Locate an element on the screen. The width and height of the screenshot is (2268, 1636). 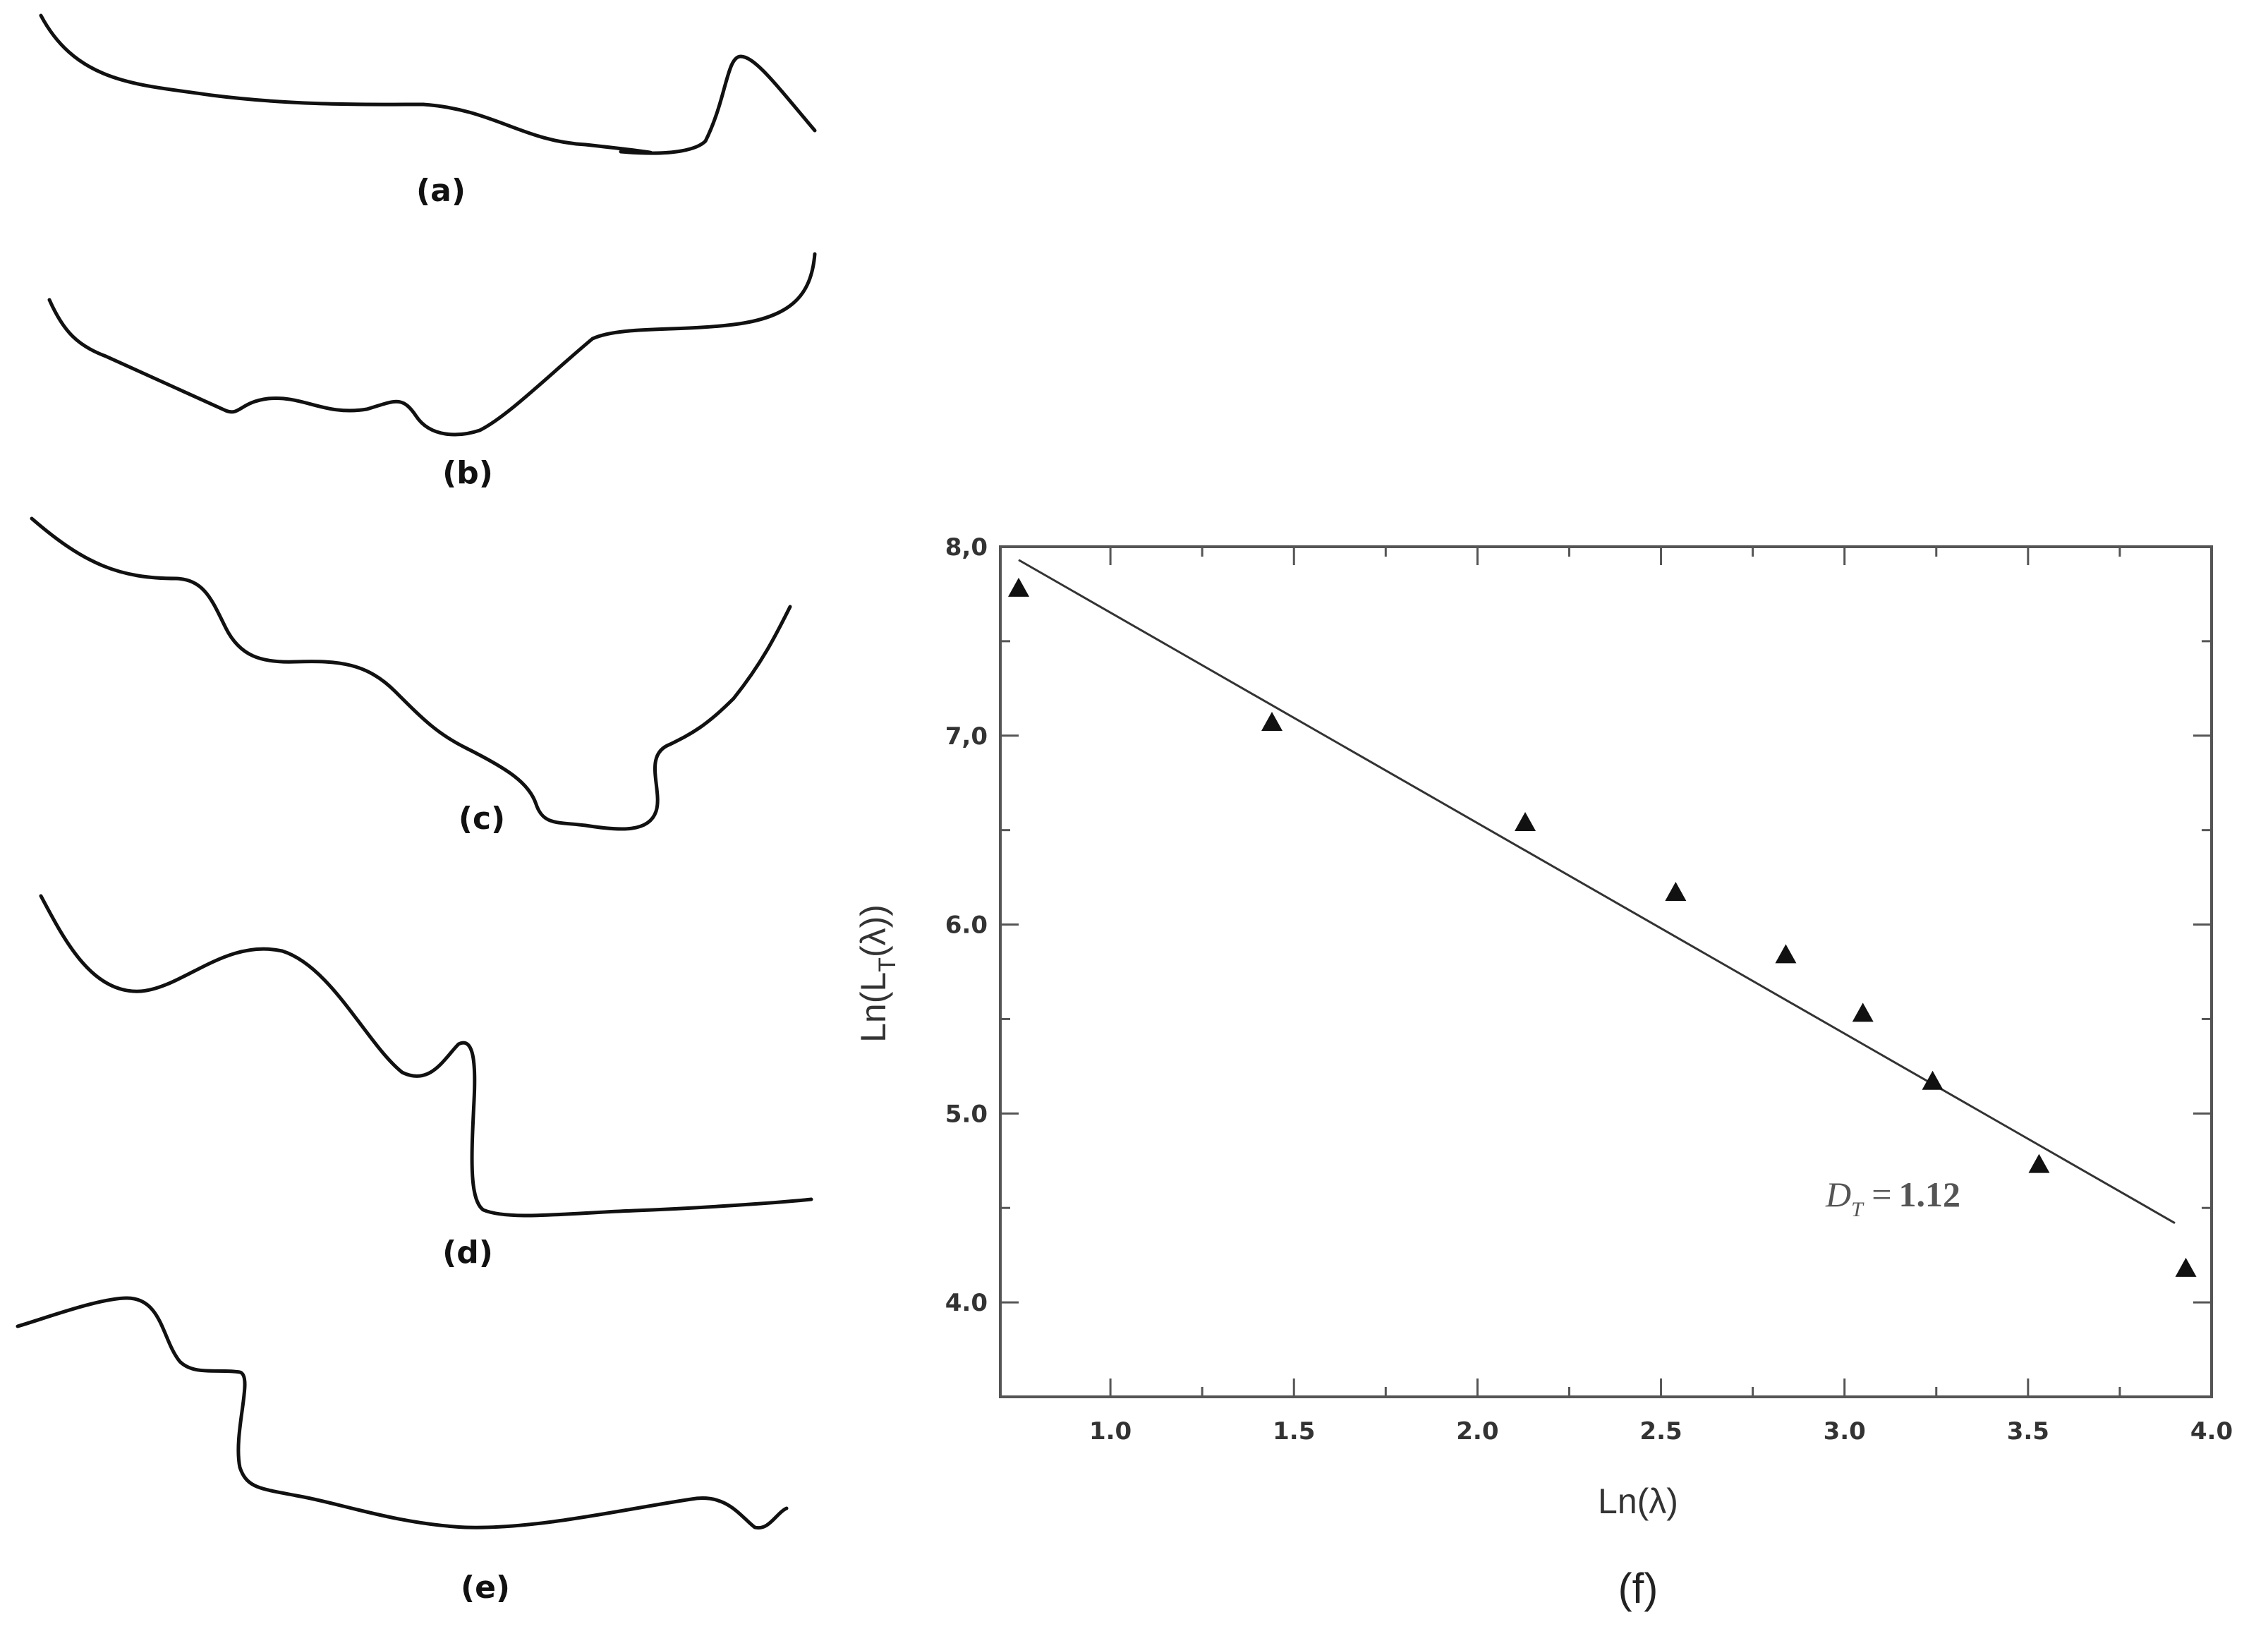
fractal-dimension-annotation: DT = 1.12 is located at coordinates (1892, 1198).